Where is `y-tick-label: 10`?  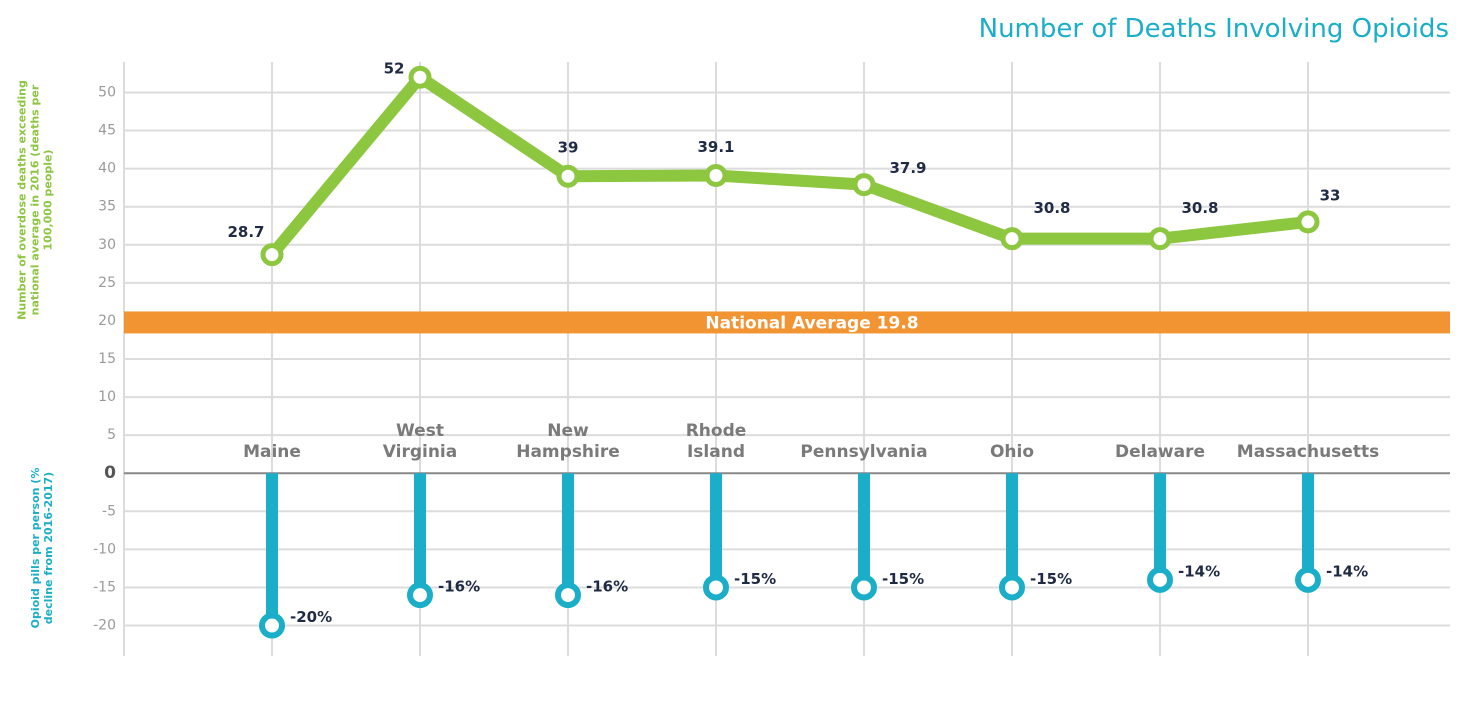
y-tick-label: 10 is located at coordinates (107, 397).